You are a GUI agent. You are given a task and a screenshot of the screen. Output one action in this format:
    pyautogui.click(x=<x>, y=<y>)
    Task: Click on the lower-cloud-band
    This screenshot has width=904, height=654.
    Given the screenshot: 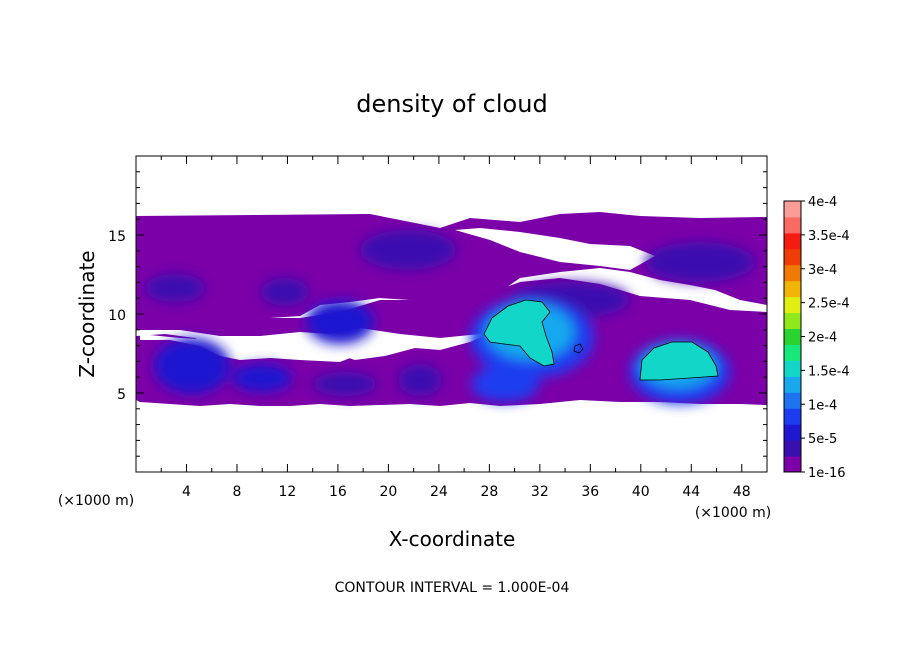 What is the action you would take?
    pyautogui.click(x=451, y=361)
    